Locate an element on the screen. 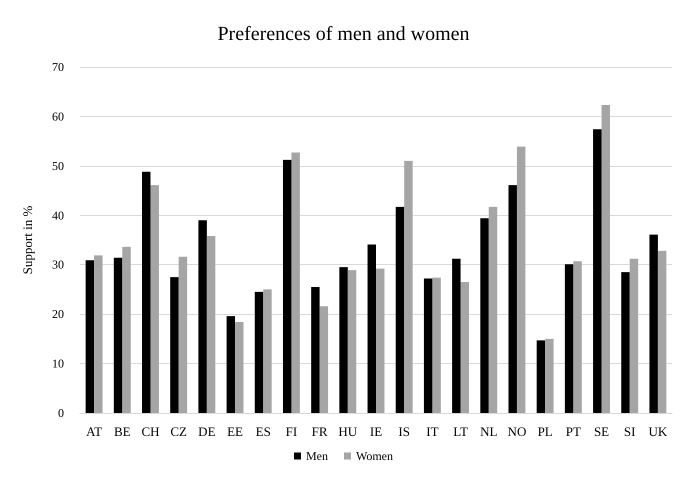  x-tick-label: SE is located at coordinates (602, 431).